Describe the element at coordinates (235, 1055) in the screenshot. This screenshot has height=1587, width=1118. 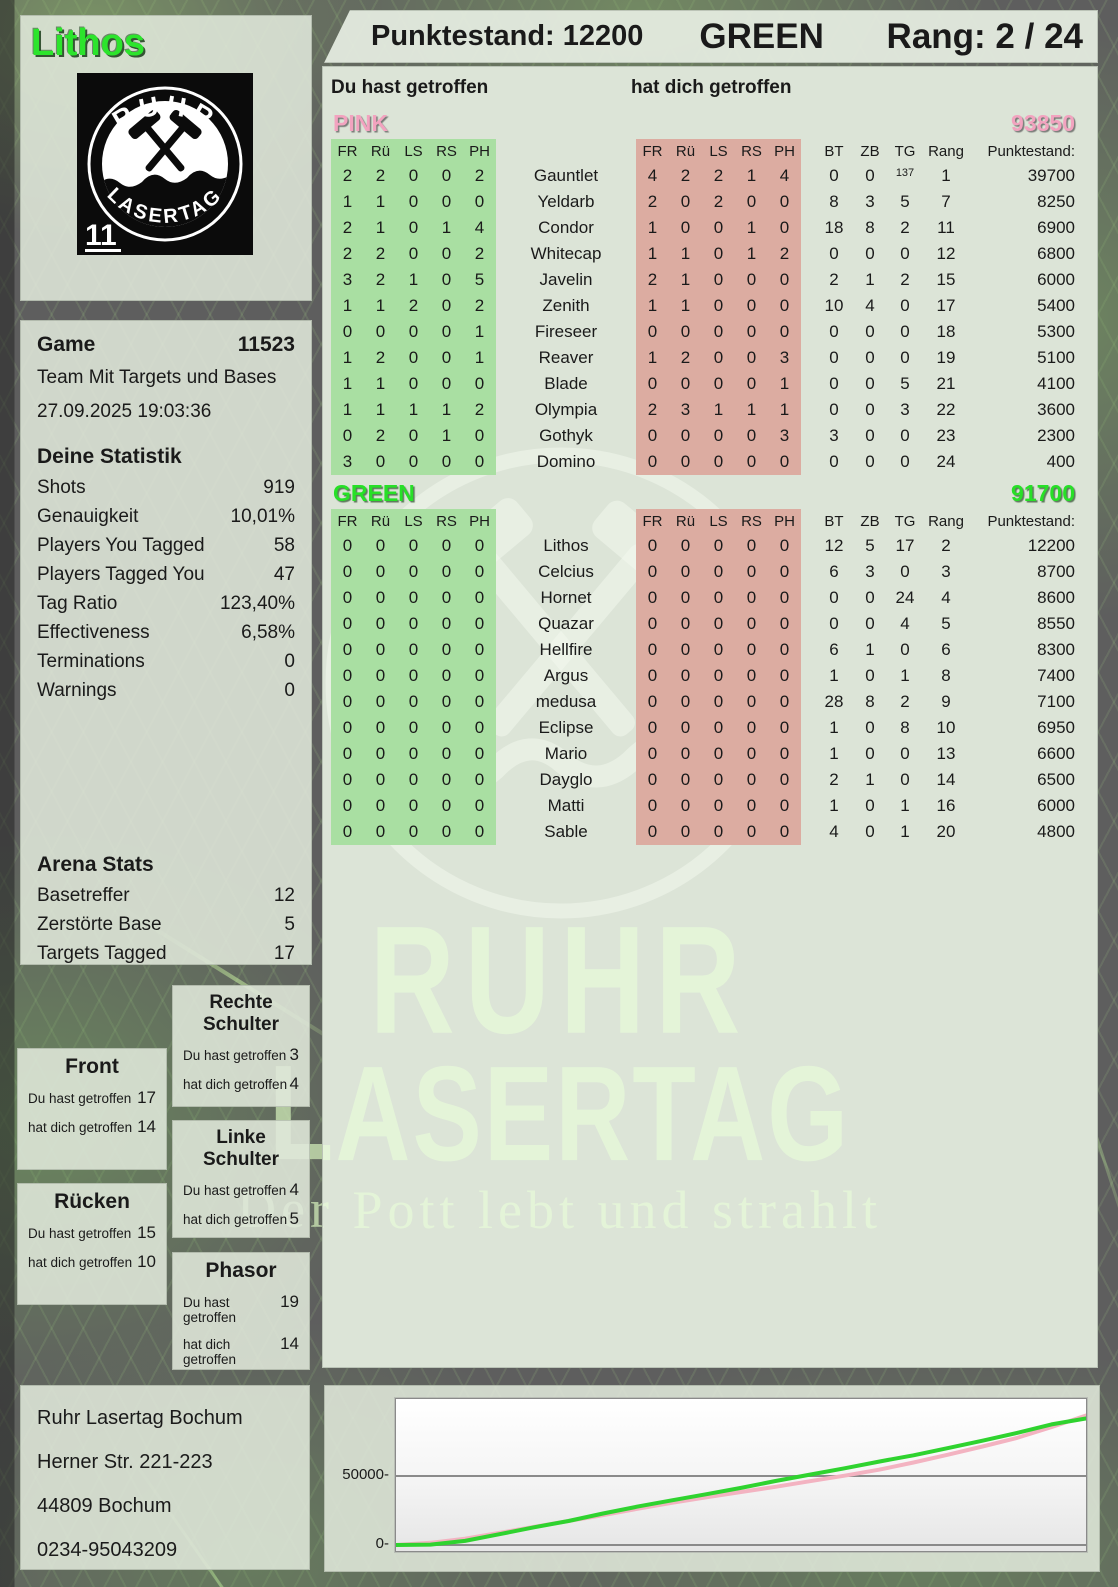
I see `bodypart-you-label: Du hast getroffen` at that location.